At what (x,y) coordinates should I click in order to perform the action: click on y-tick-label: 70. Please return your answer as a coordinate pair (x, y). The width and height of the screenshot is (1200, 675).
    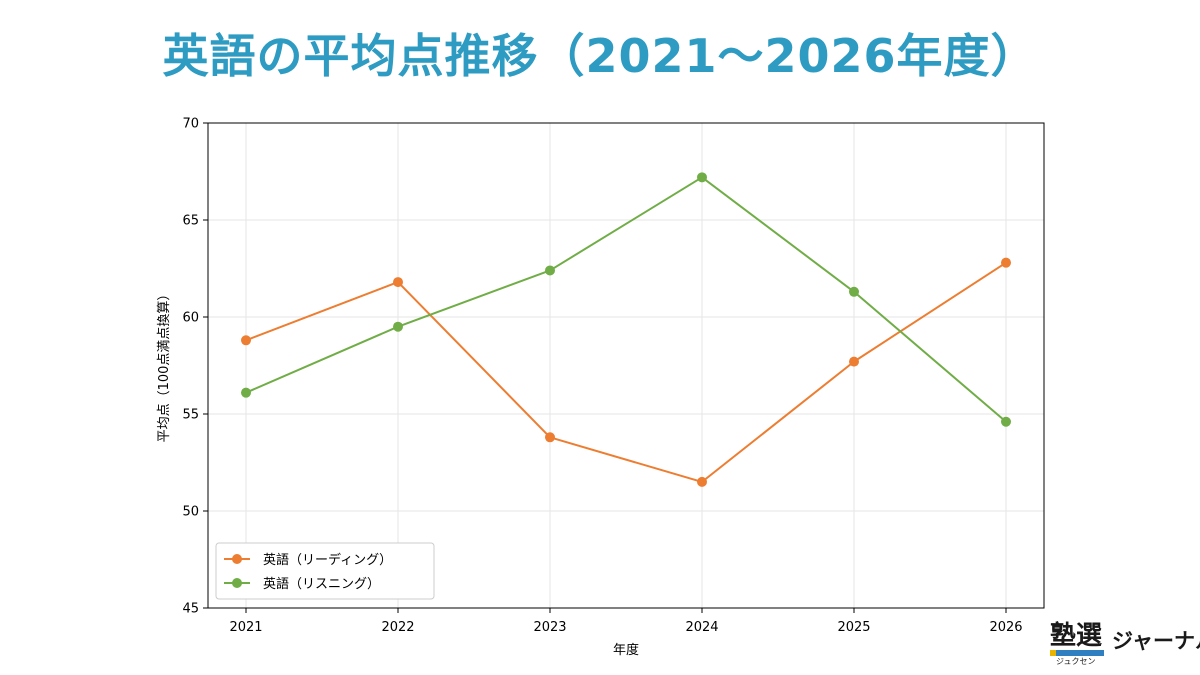
    Looking at the image, I should click on (190, 124).